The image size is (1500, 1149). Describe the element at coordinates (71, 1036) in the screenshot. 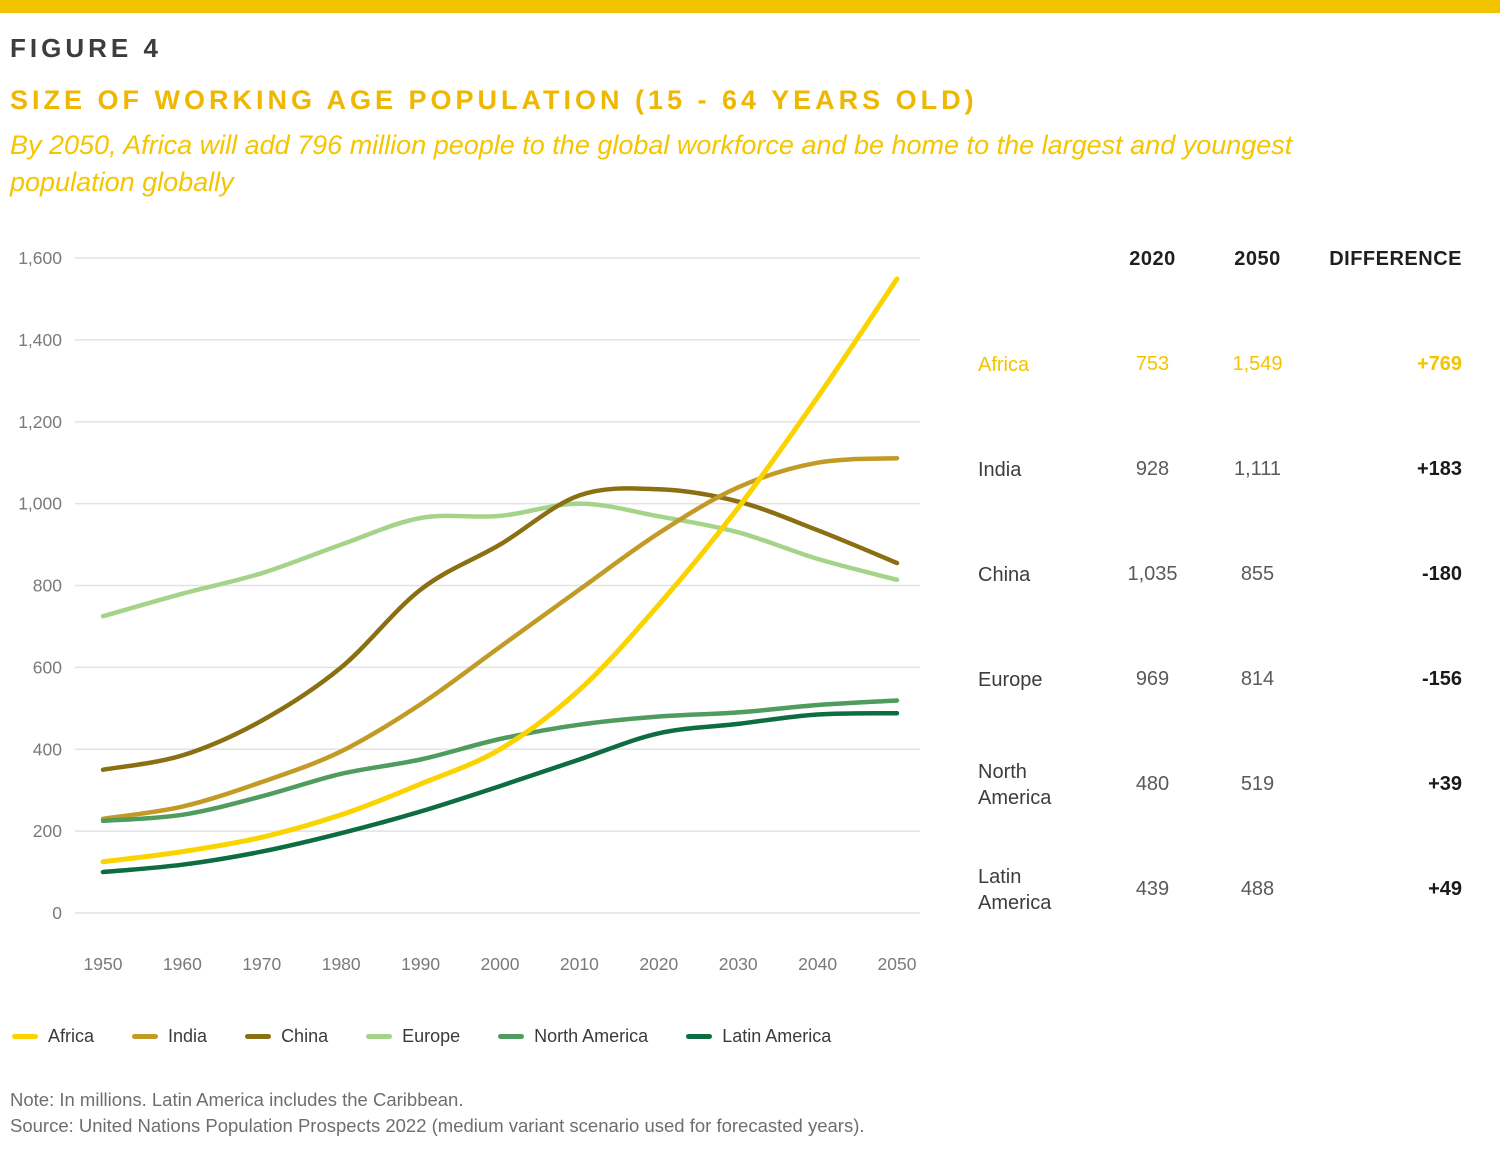

I see `legend-label: Africa` at that location.